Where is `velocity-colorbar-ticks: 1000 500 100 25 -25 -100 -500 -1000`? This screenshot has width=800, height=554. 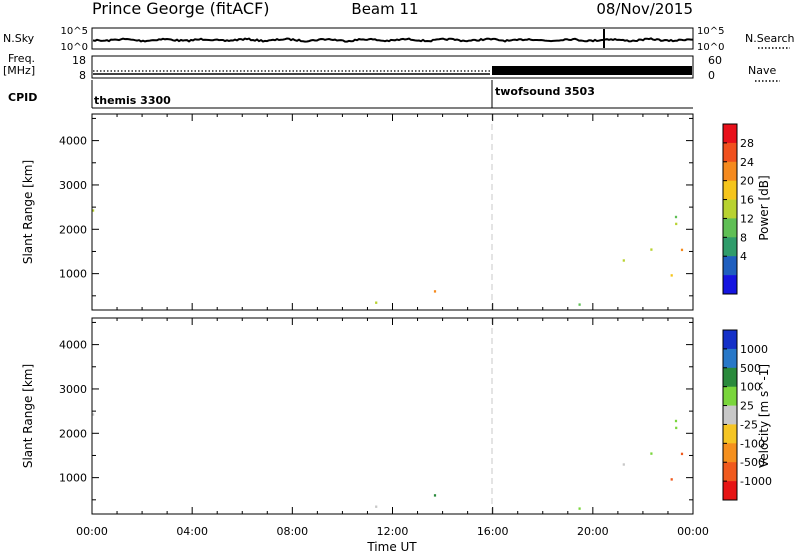 velocity-colorbar-ticks: 1000 500 100 25 -25 -100 -500 -1000 is located at coordinates (747, 415).